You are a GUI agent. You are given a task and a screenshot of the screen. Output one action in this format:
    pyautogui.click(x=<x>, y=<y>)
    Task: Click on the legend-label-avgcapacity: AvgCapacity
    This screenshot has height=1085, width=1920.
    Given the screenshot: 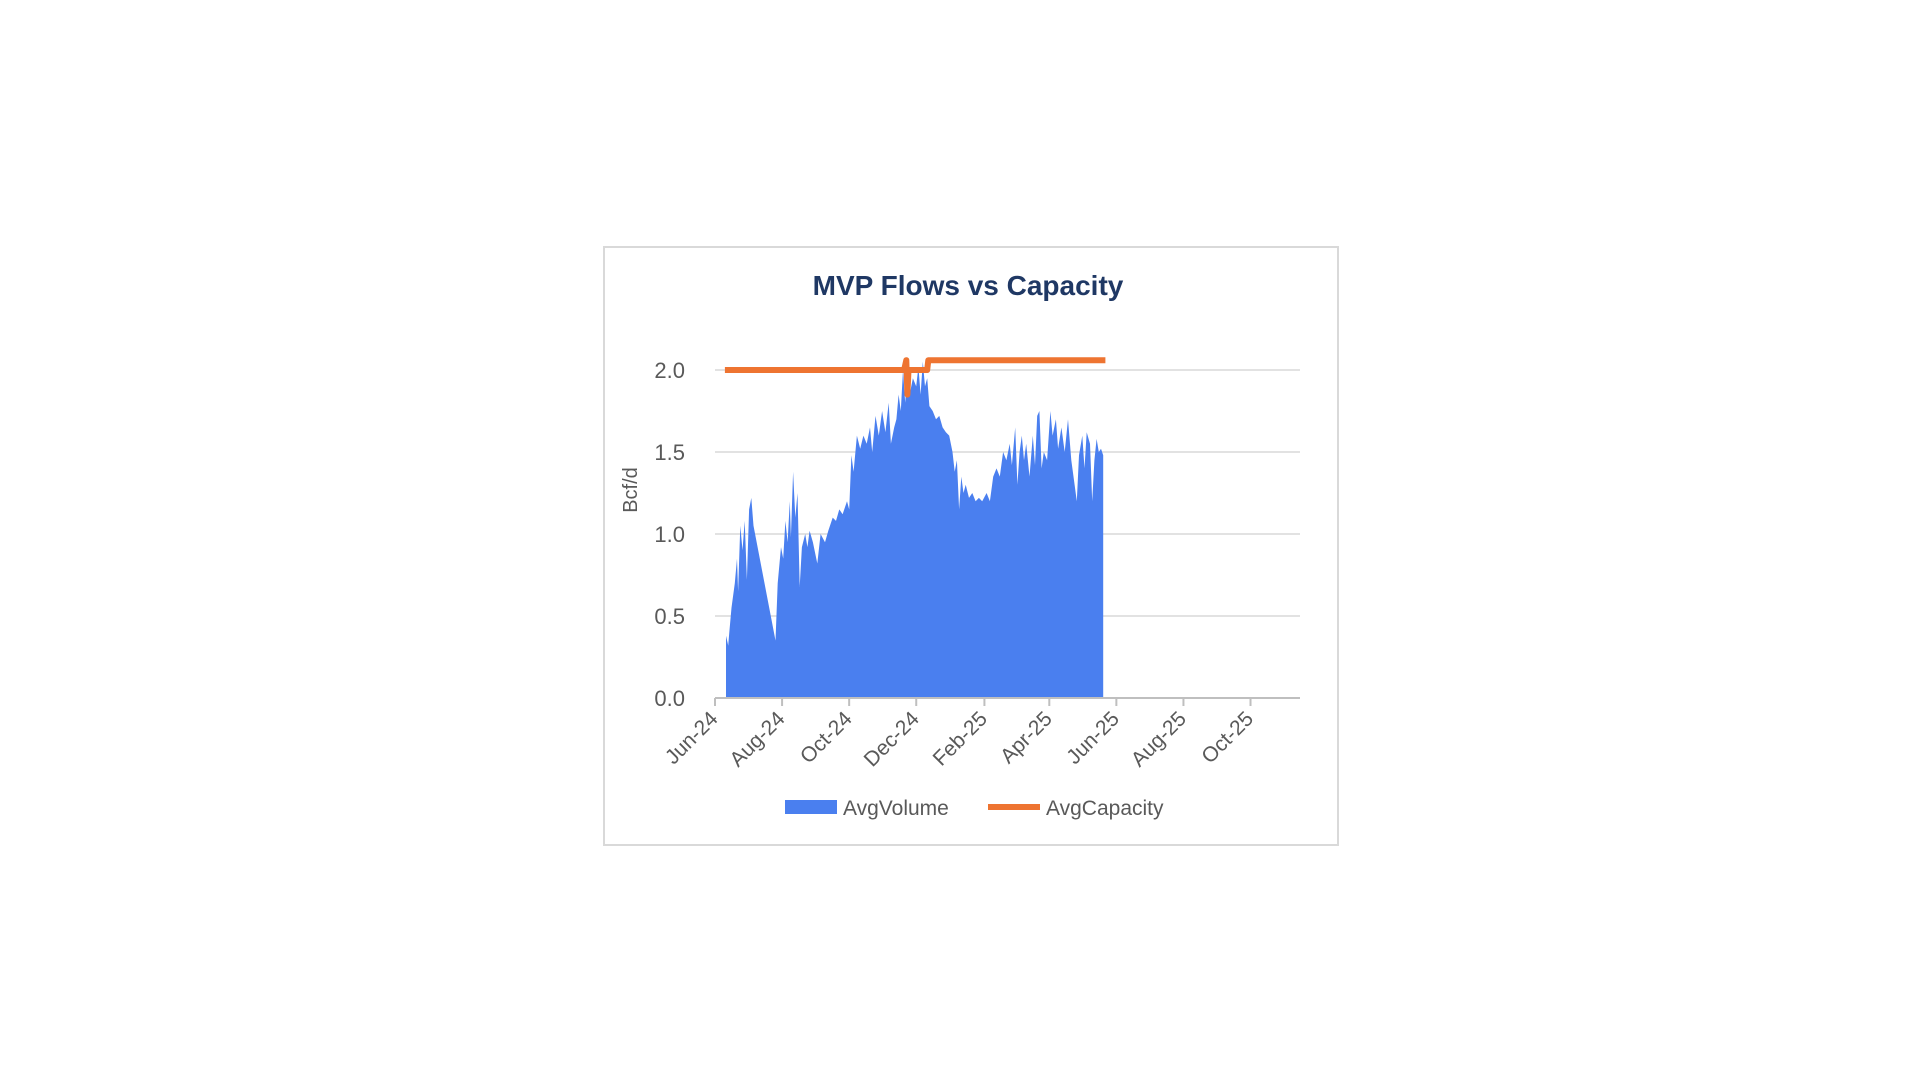 What is the action you would take?
    pyautogui.click(x=1105, y=808)
    